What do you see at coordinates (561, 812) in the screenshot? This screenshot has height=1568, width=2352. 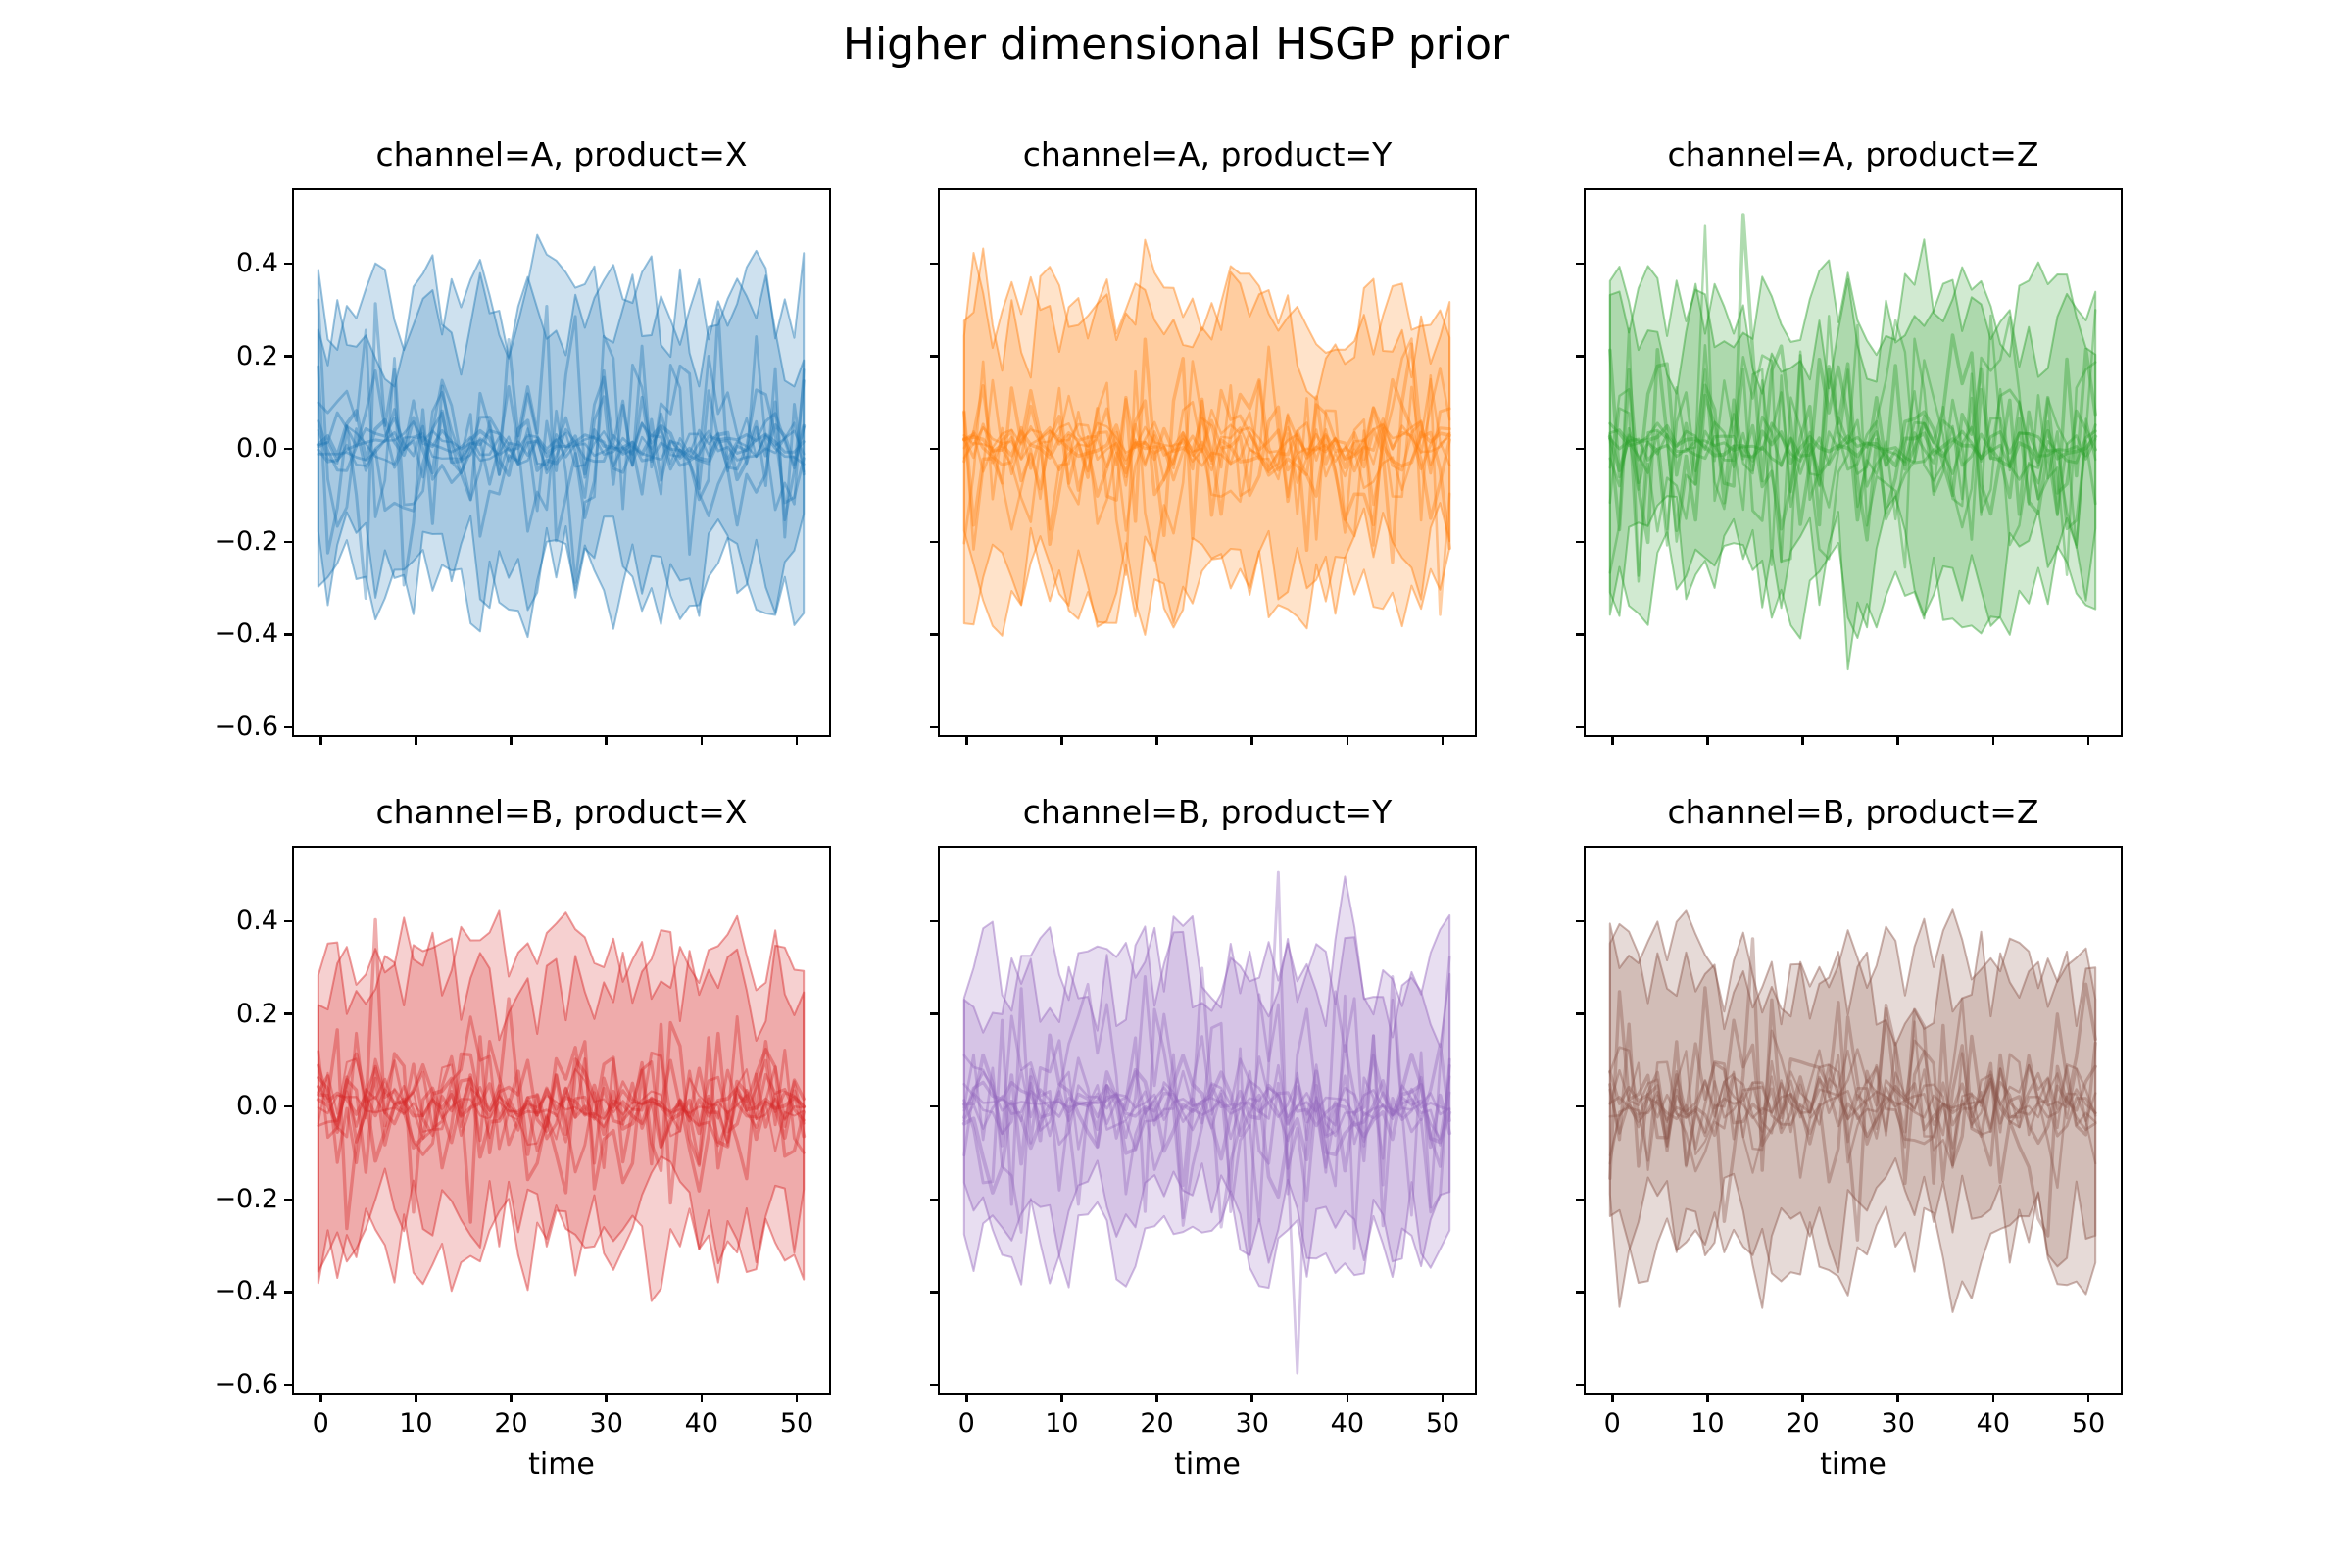 I see `subplot-title: channel=B, product=X` at bounding box center [561, 812].